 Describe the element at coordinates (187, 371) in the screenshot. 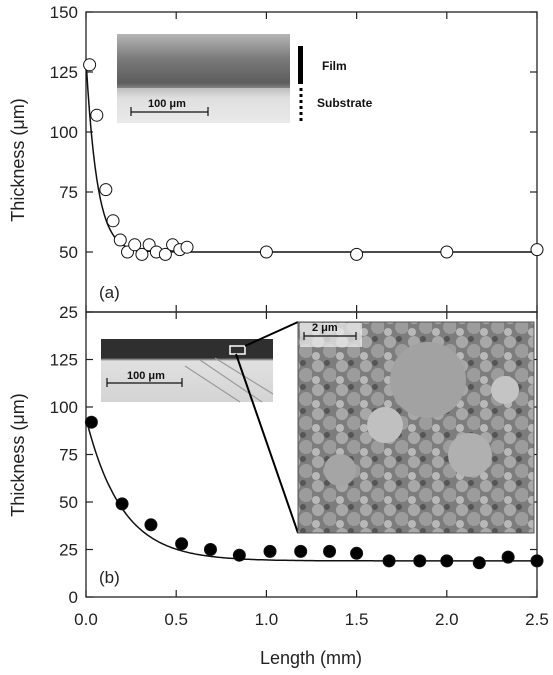

I see `panel-b-inset-left: 100 μm` at that location.